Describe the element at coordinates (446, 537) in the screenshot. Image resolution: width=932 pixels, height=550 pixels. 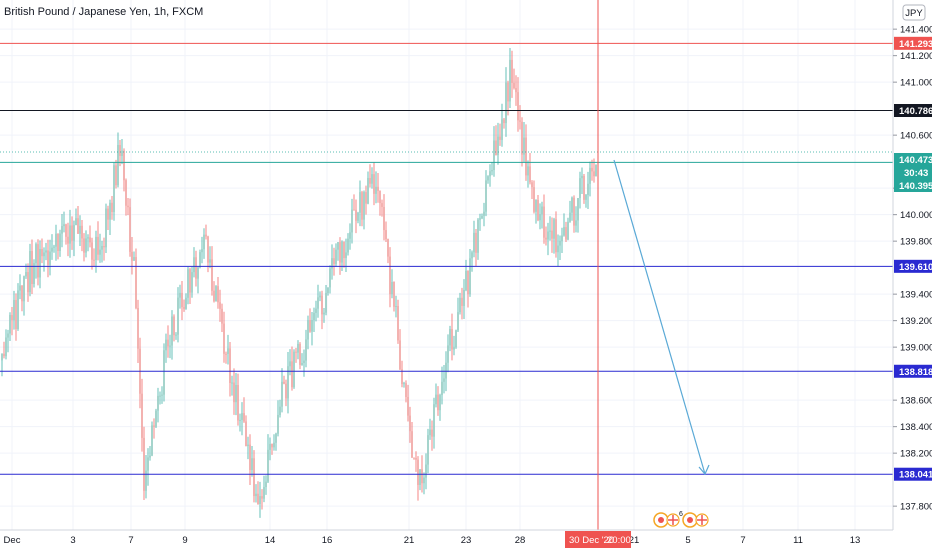
I see `time-axis: Dec 3 7 9 14 16 21 23 28 21 5 7 11 13` at that location.